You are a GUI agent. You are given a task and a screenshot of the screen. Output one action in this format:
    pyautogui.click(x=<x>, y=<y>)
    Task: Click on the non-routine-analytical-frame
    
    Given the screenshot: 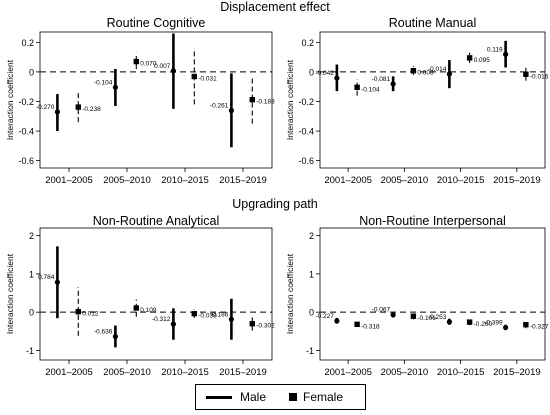 What is the action you would take?
    pyautogui.click(x=156, y=294)
    